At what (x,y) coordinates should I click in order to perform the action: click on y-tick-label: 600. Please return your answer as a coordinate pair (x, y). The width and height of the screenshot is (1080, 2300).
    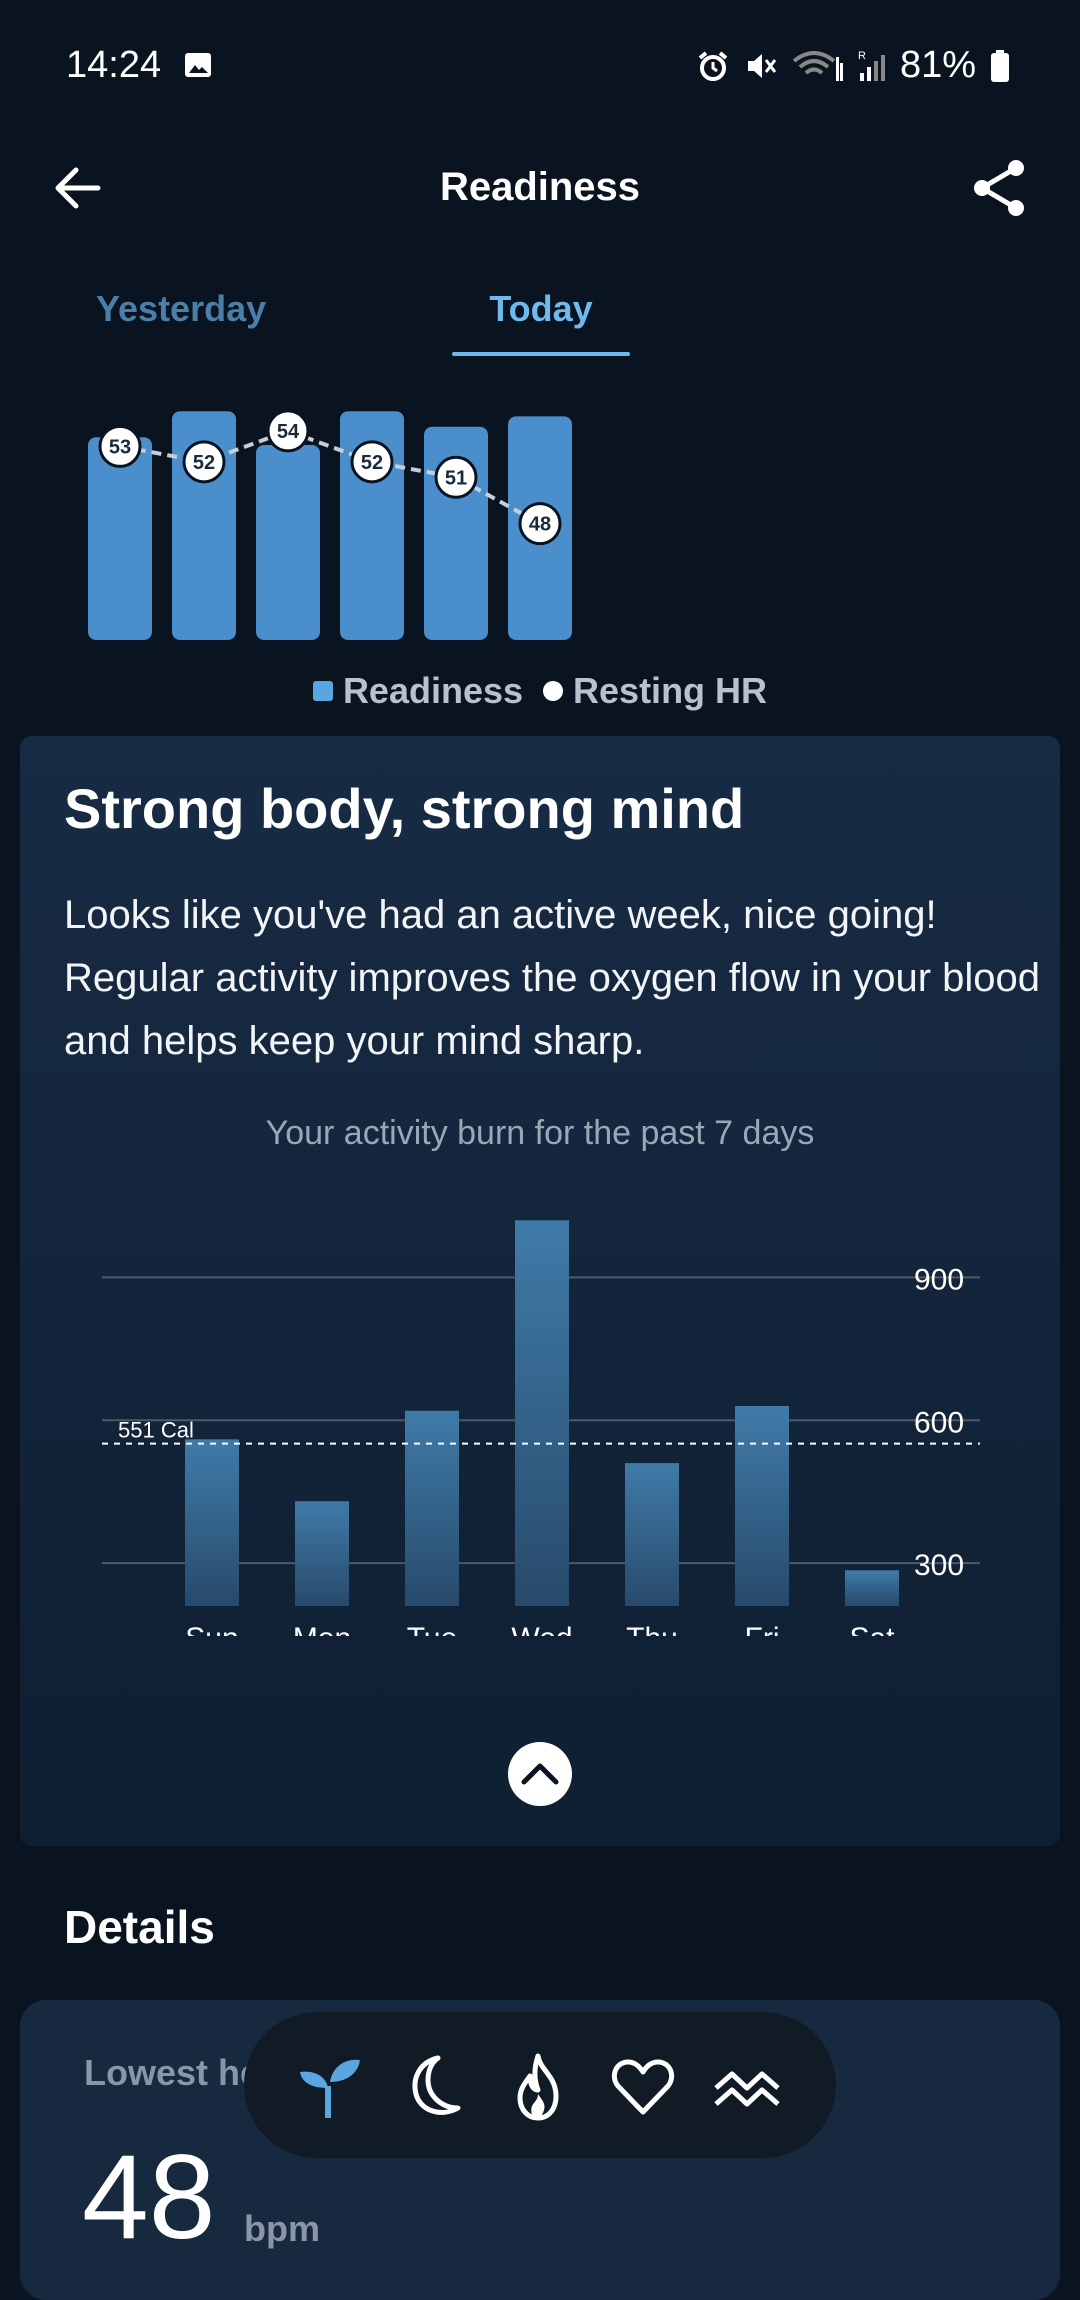
    Looking at the image, I should click on (939, 1422).